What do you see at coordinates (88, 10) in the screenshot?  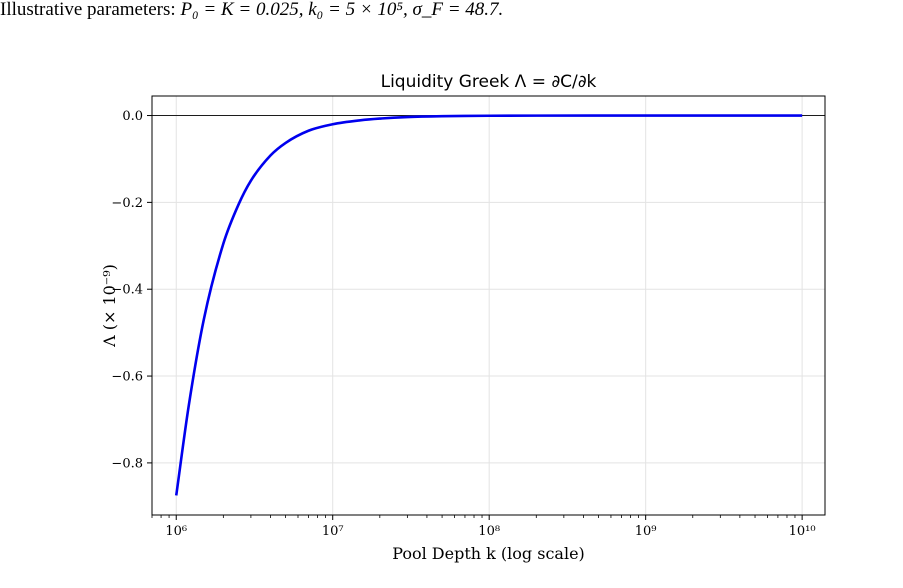 I see `caption-lead: Illustrative parameters:` at bounding box center [88, 10].